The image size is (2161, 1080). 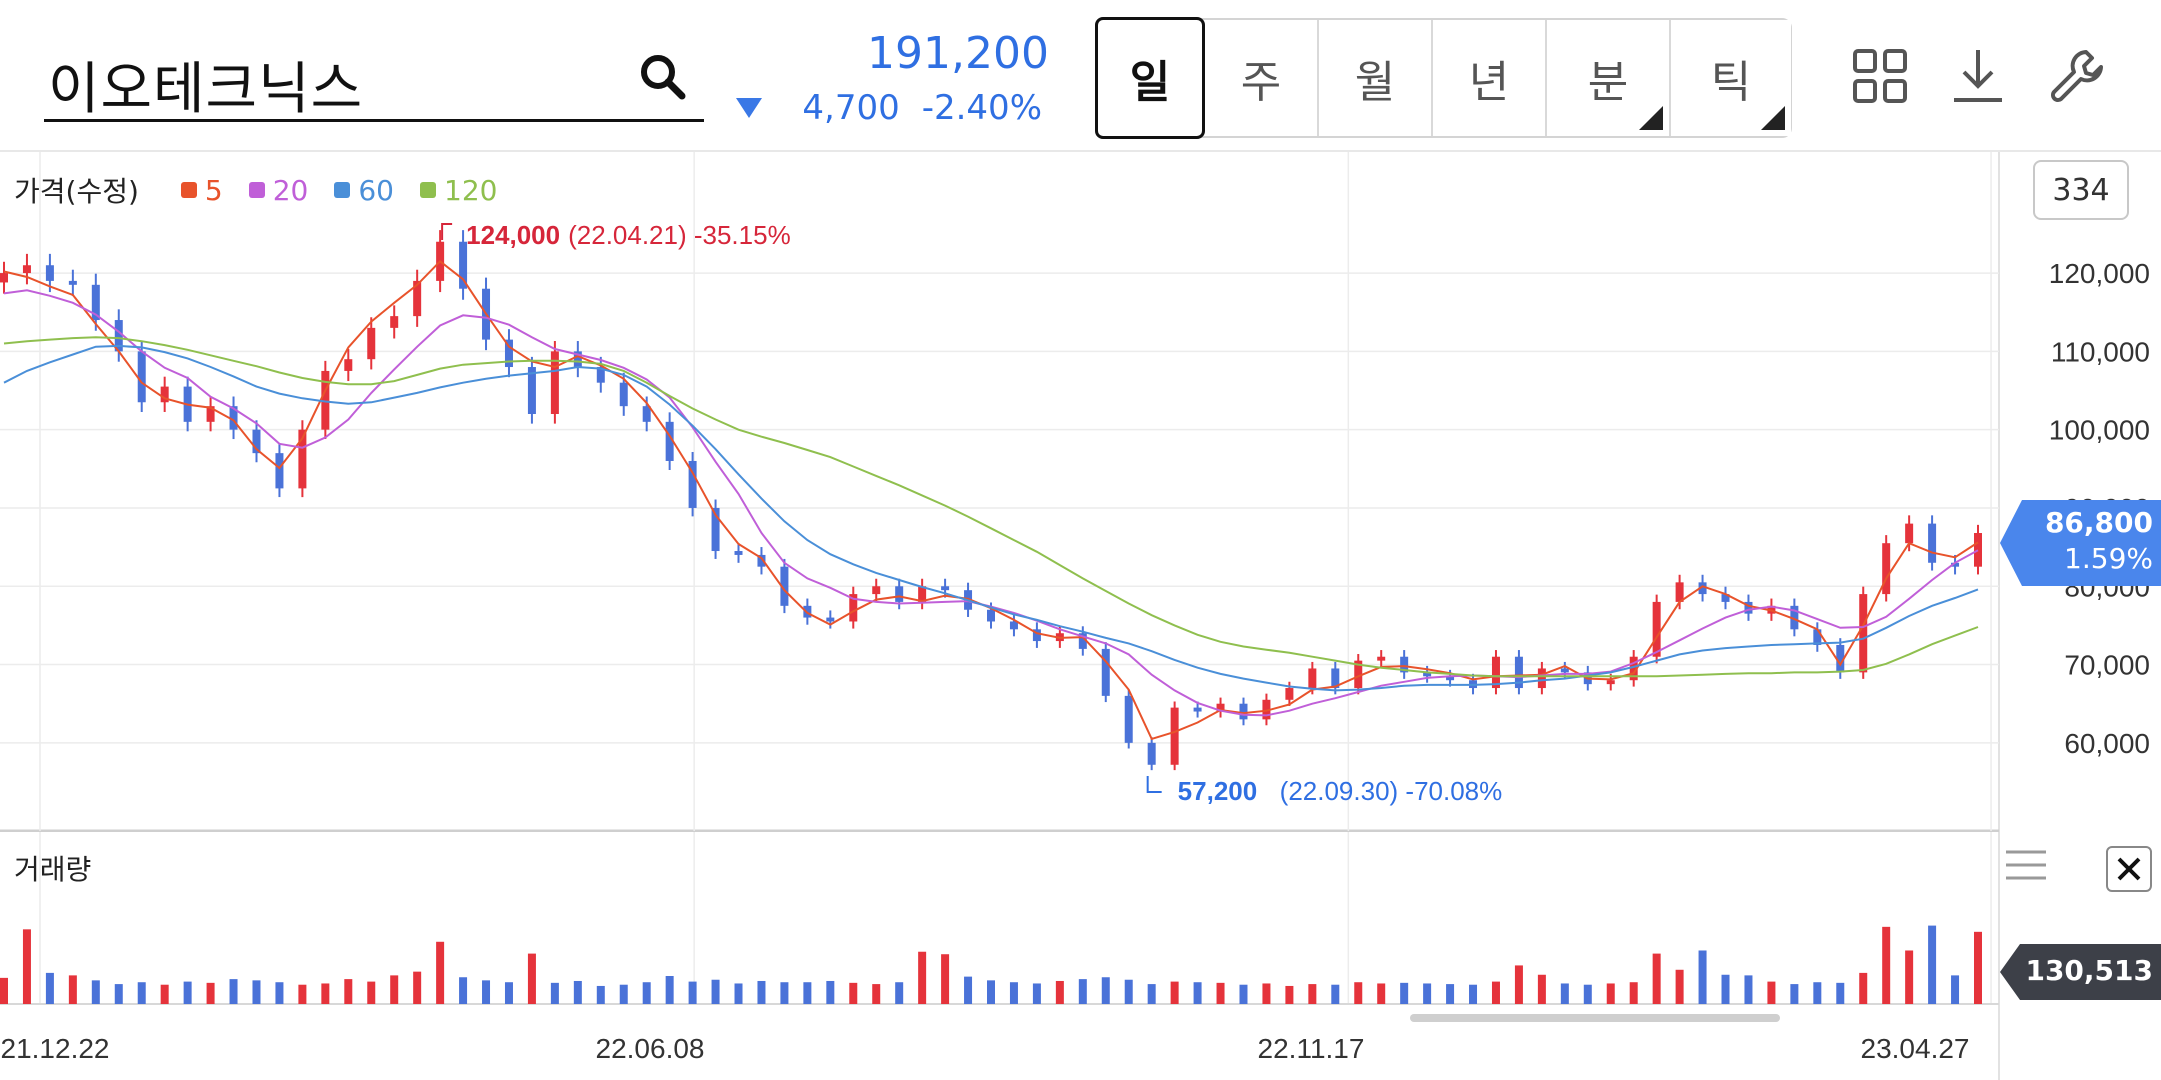 What do you see at coordinates (447, 231) in the screenshot?
I see `annotation-arrow-icon` at bounding box center [447, 231].